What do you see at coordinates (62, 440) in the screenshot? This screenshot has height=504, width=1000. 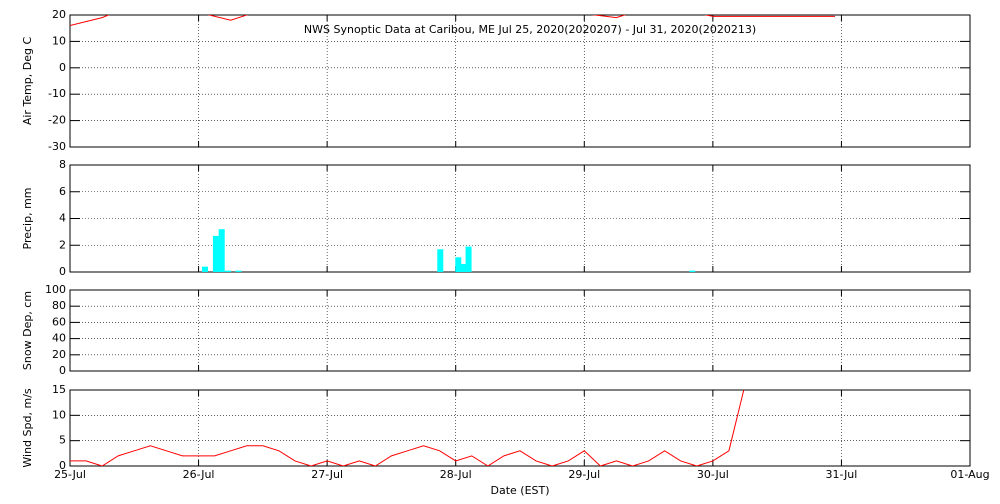 I see `y-tick-label: 5` at bounding box center [62, 440].